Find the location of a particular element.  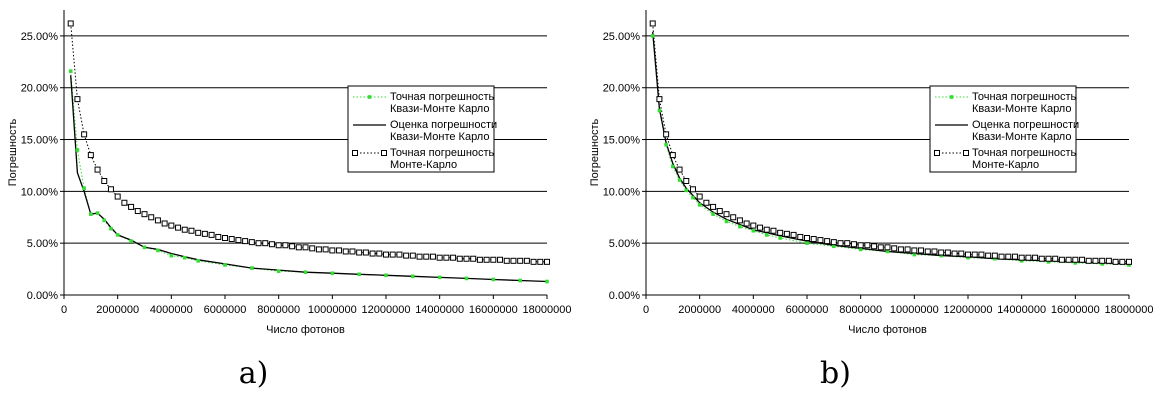

x-tick-label: 4000000 is located at coordinates (171, 310).